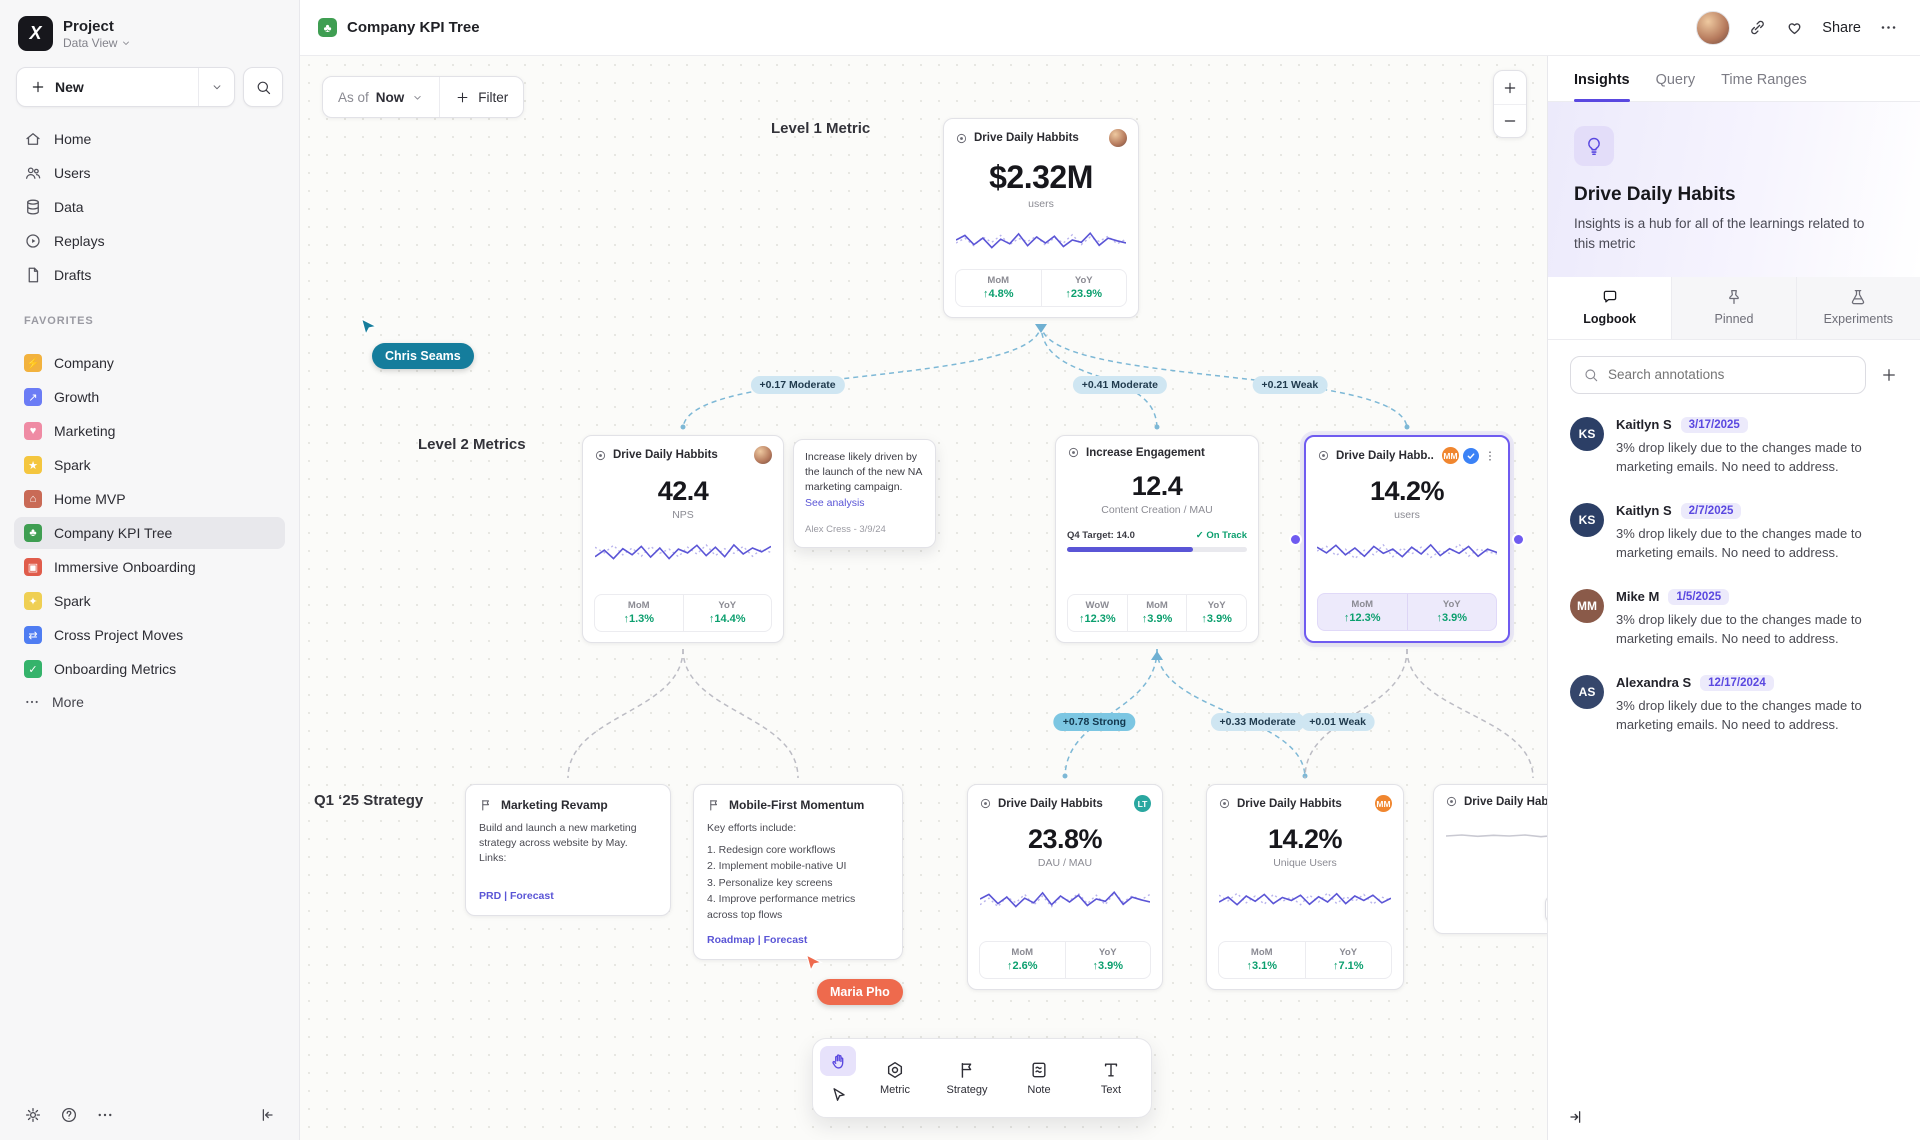 The height and width of the screenshot is (1140, 1920). What do you see at coordinates (33, 275) in the screenshot?
I see `file-icon` at bounding box center [33, 275].